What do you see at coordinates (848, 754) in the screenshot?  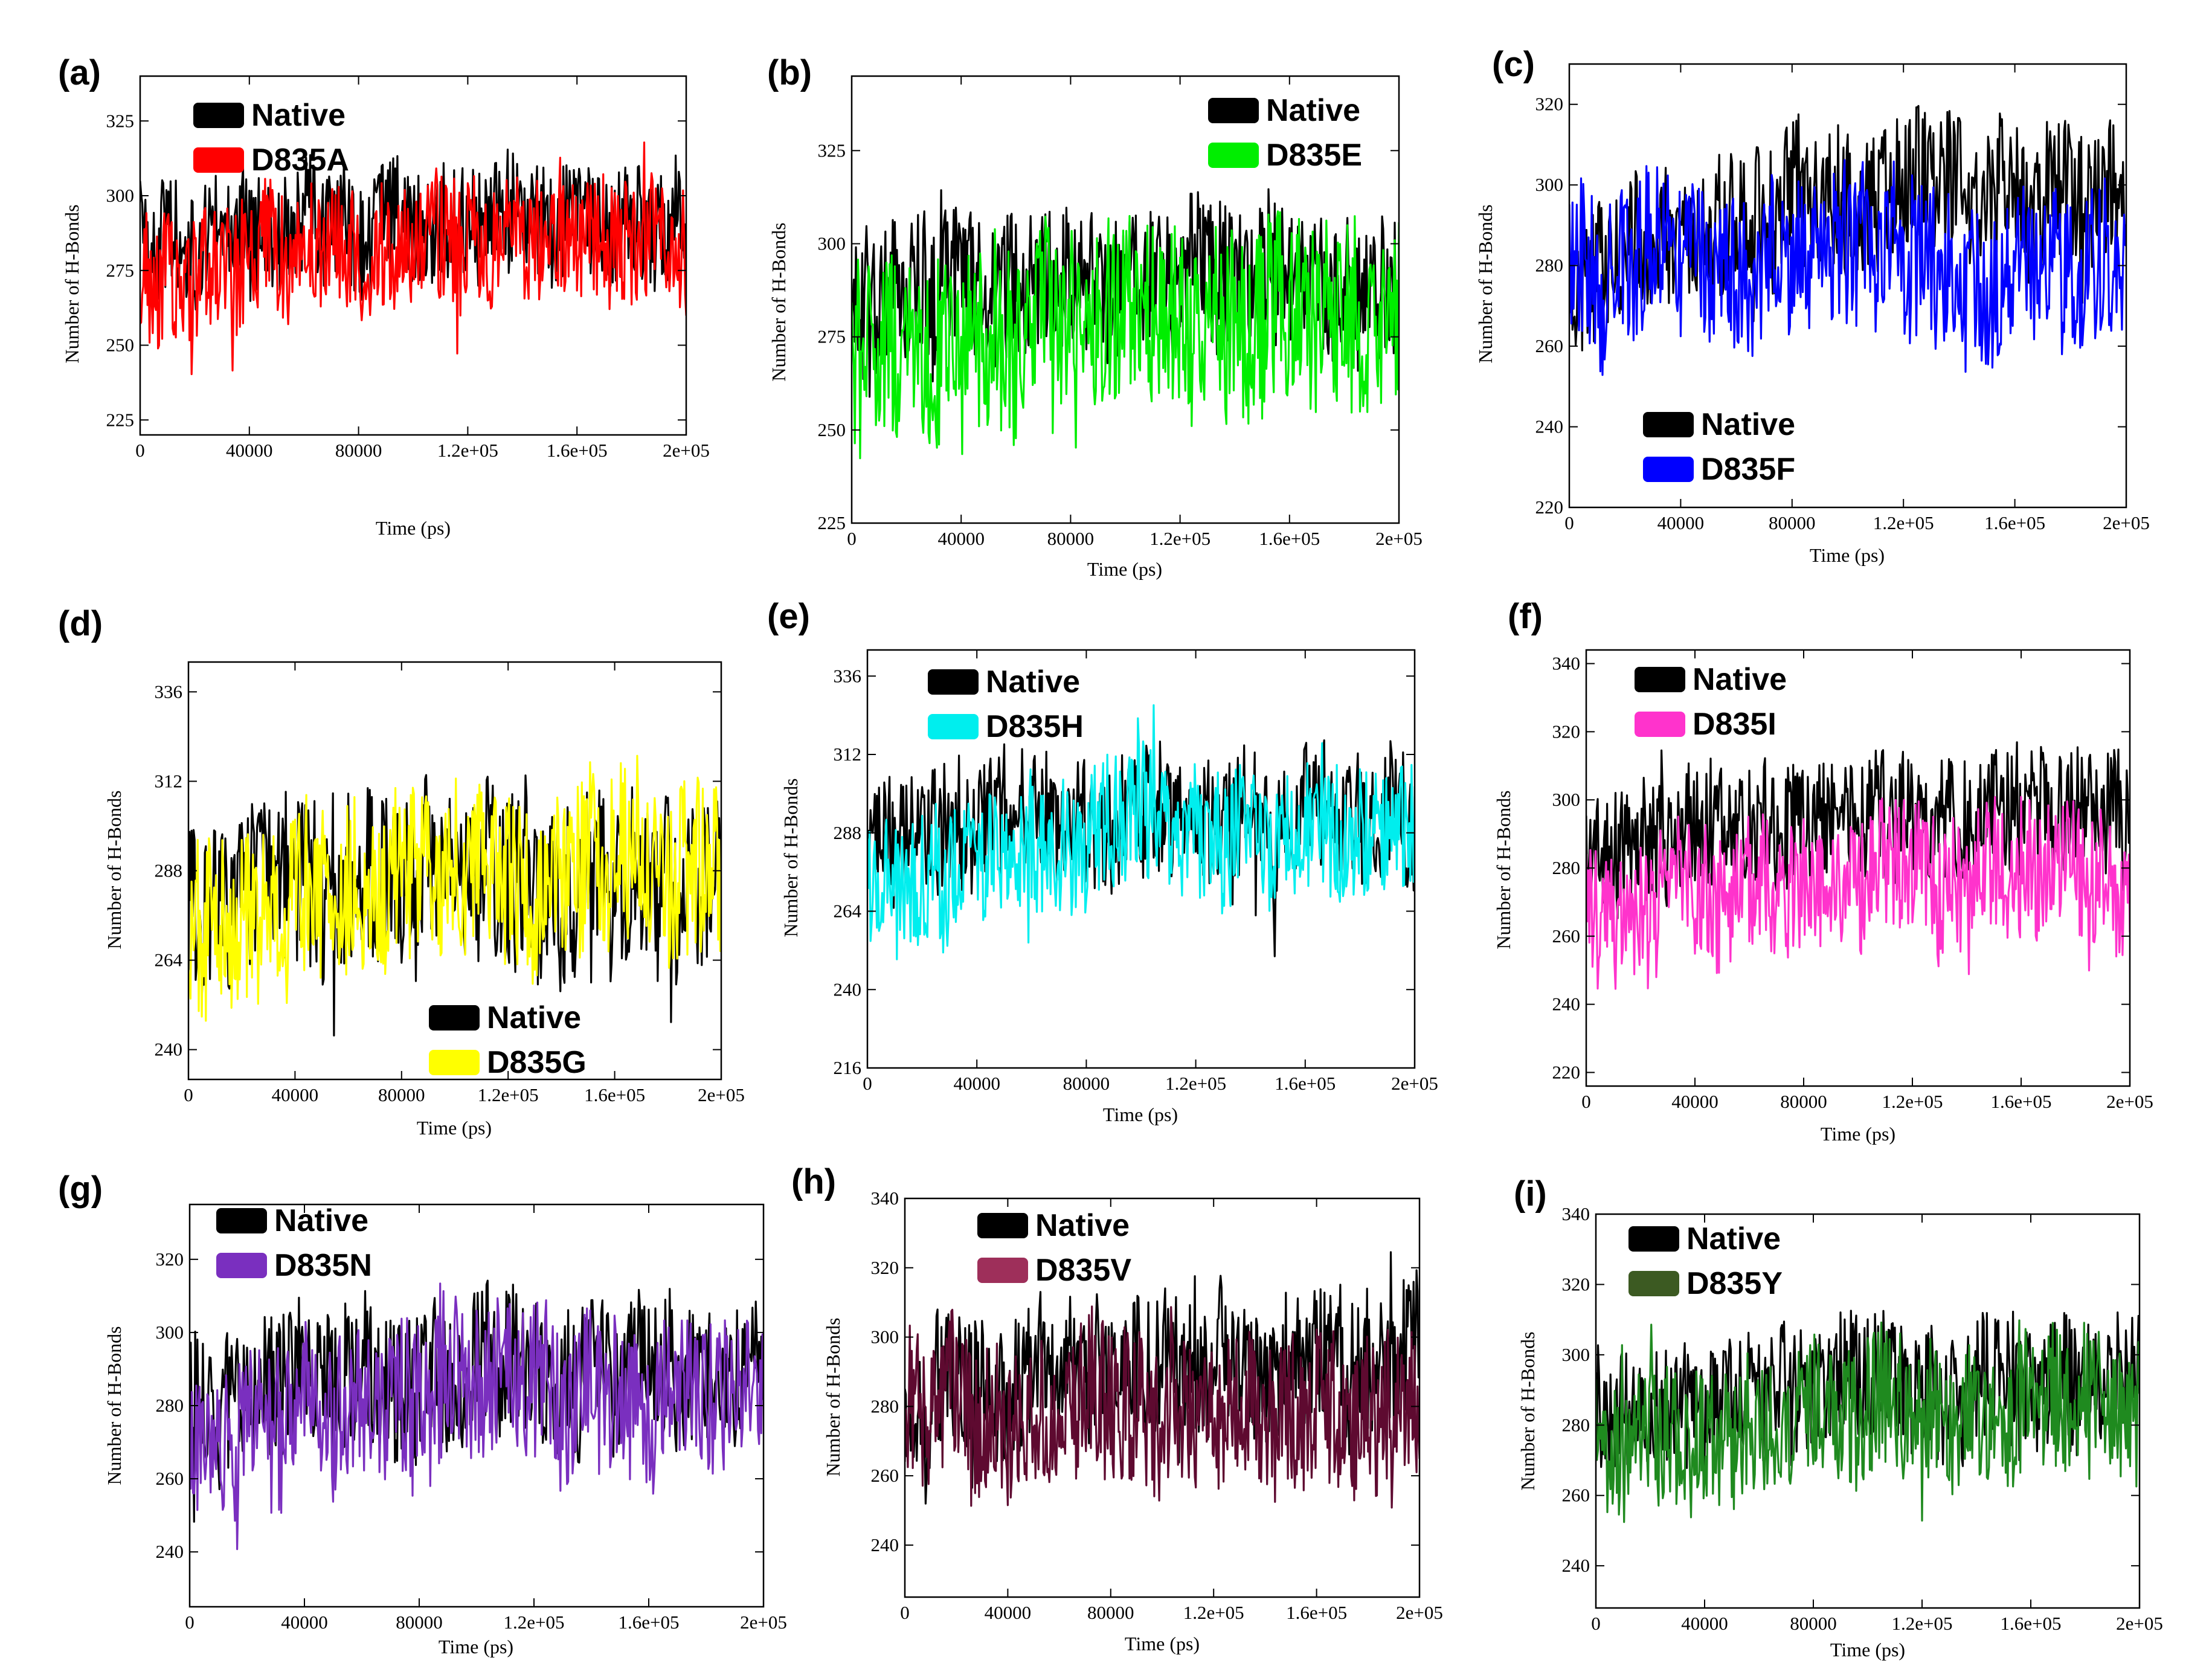 I see `y-tick-label: 312` at bounding box center [848, 754].